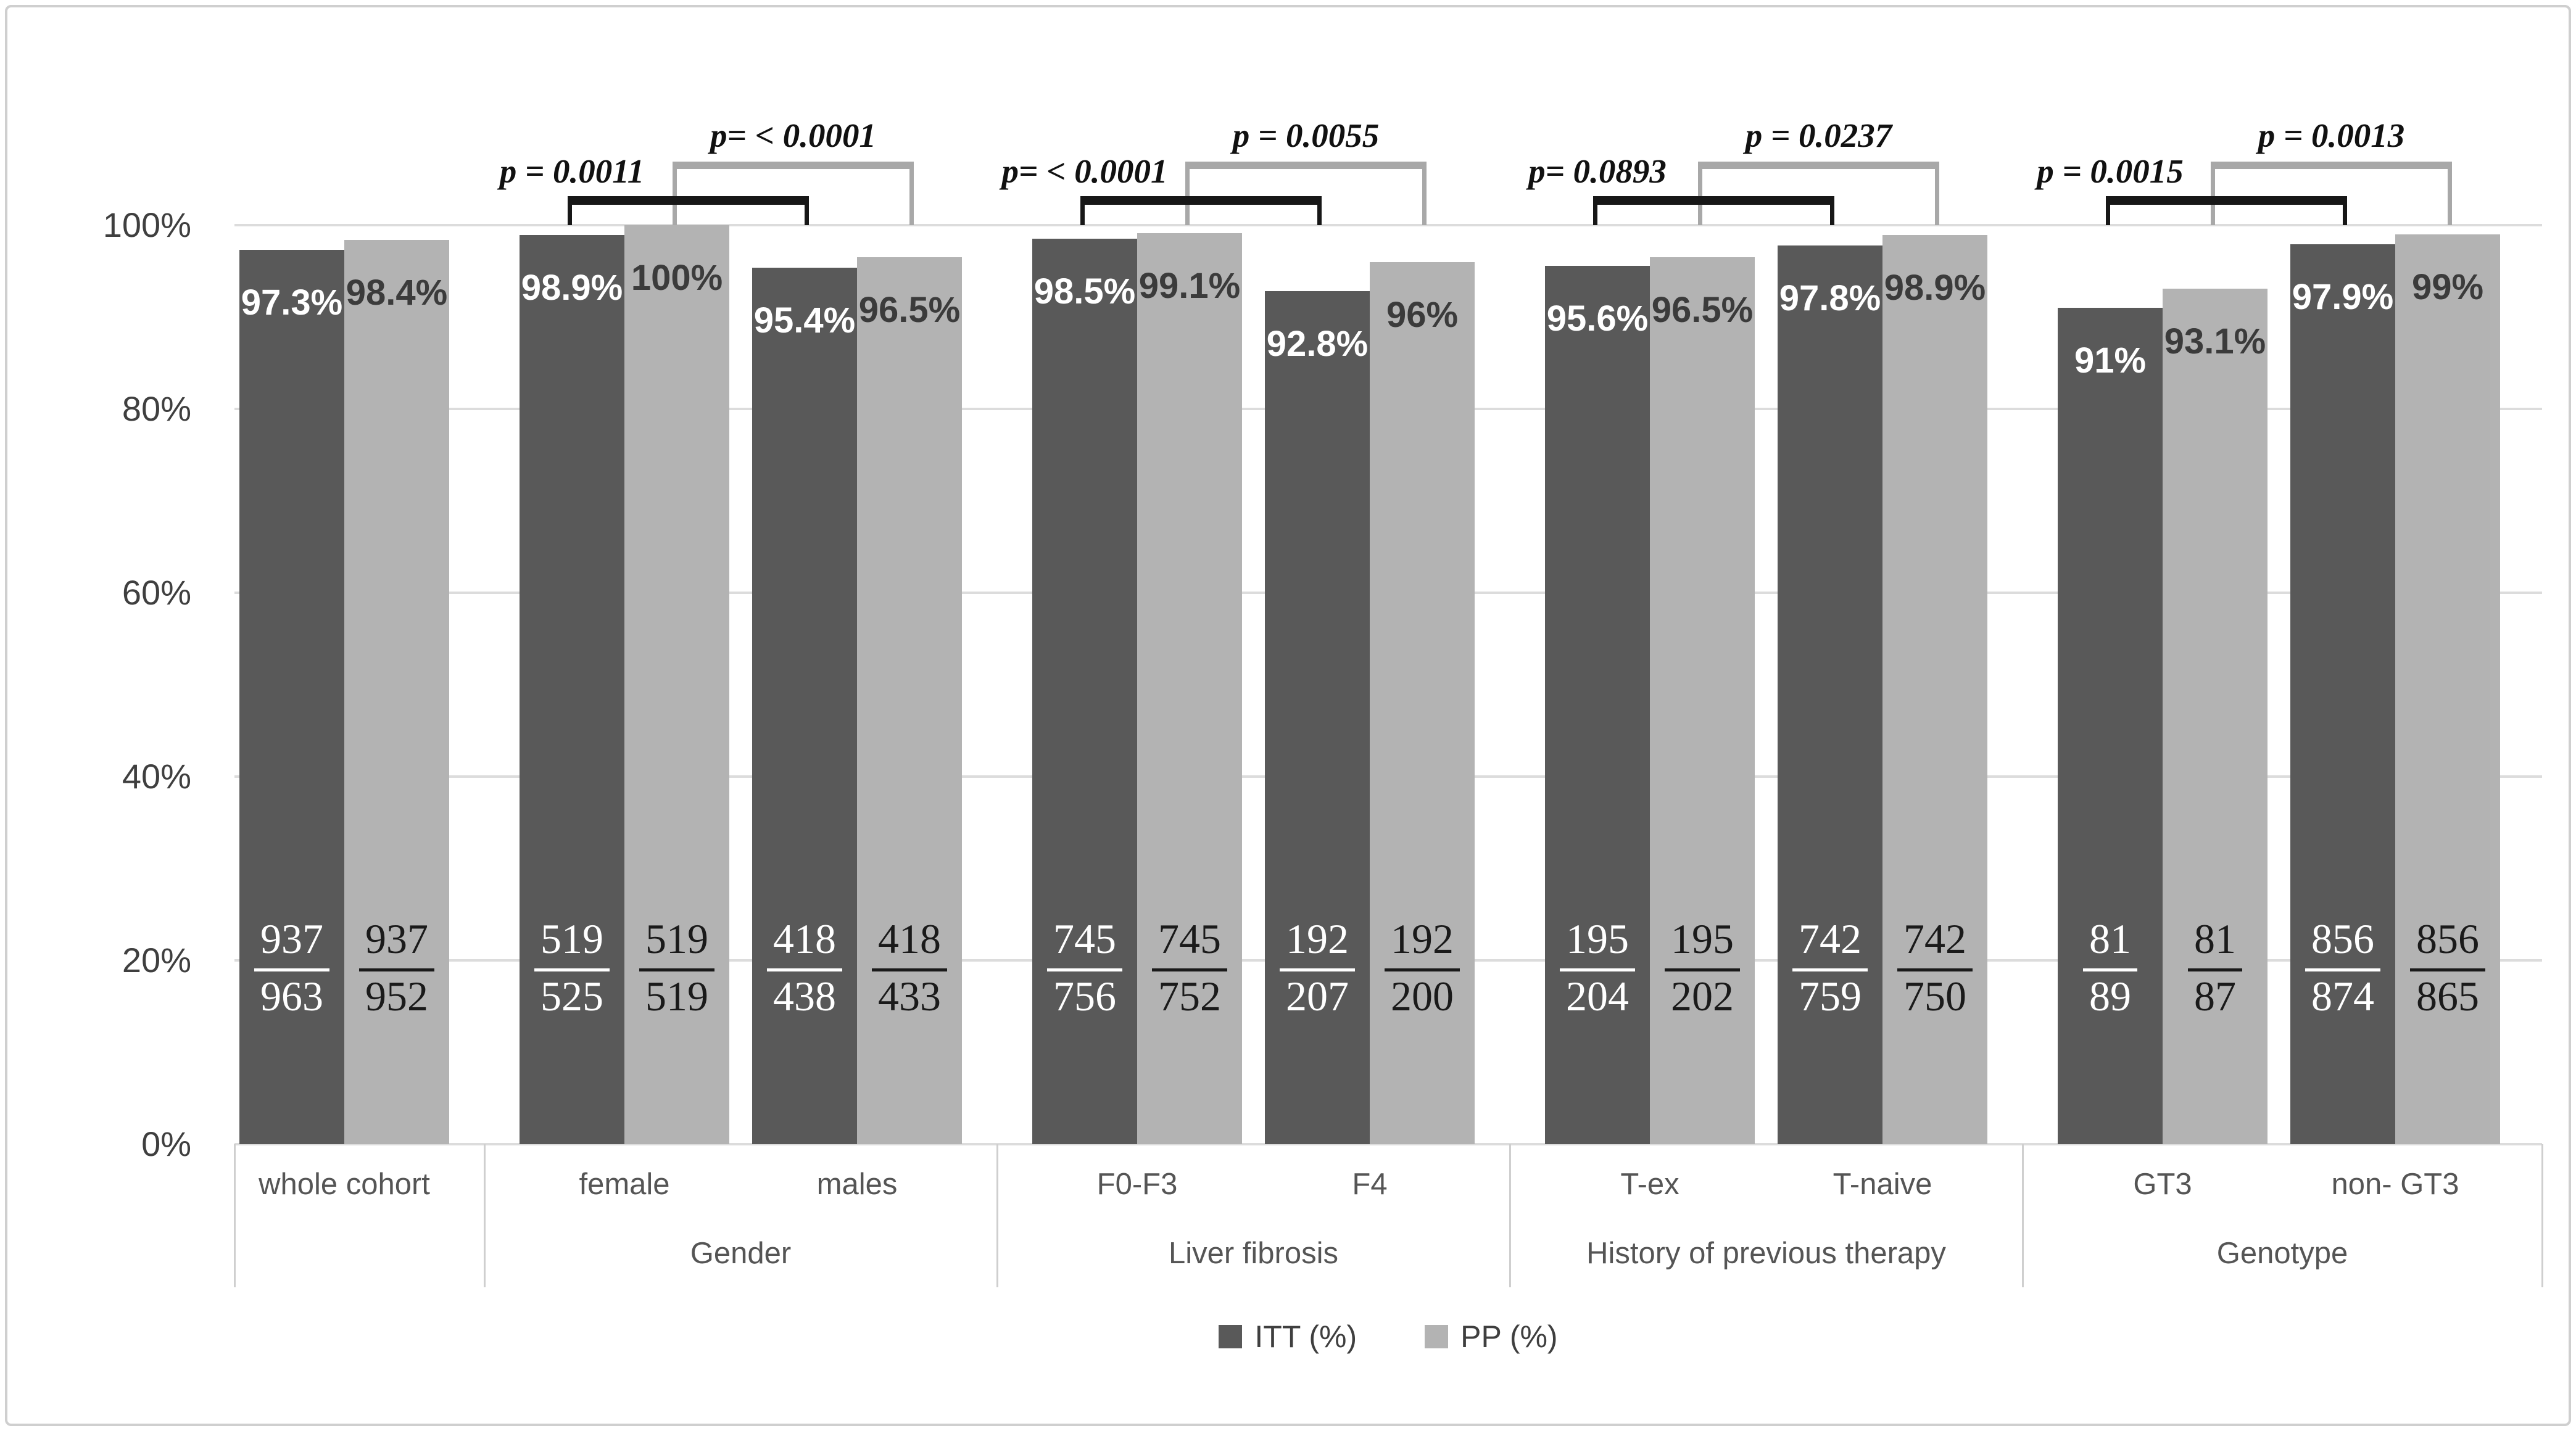  I want to click on bar-pct-label: 97.3%, so click(292, 302).